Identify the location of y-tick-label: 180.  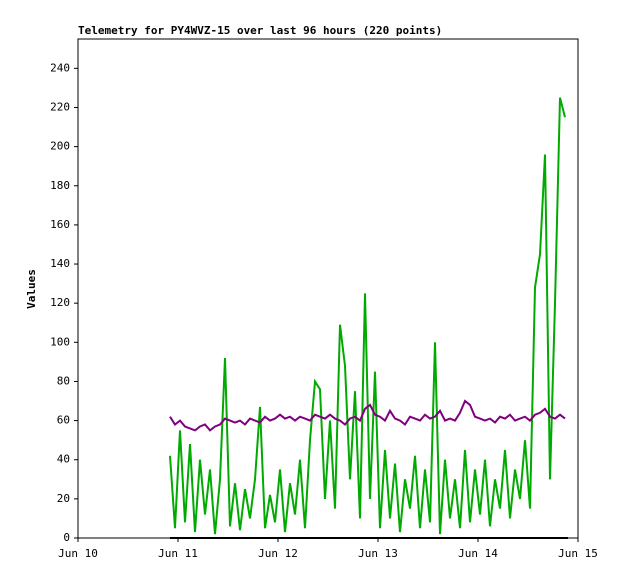
(60, 185).